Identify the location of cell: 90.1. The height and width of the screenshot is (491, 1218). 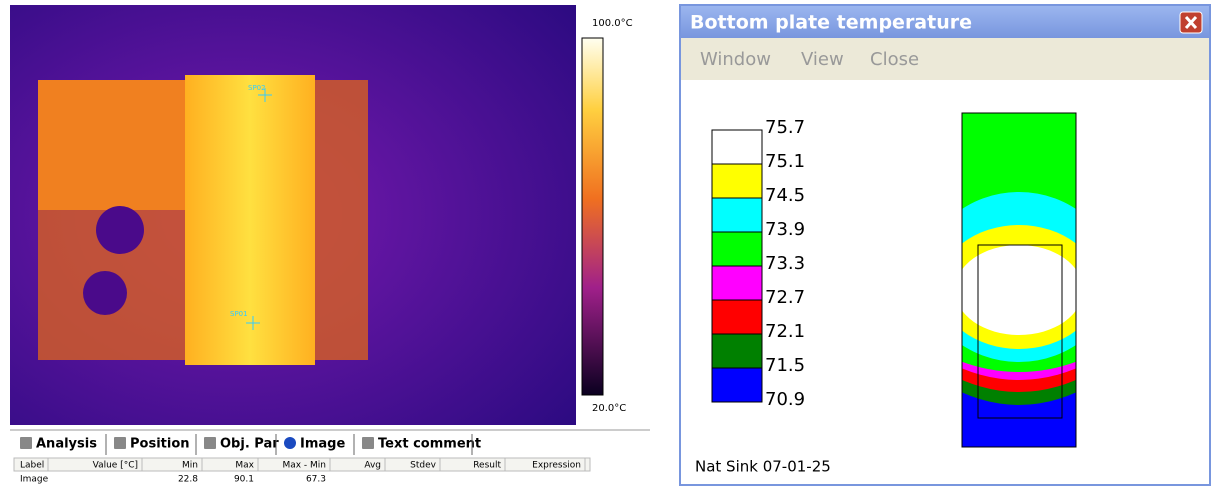
(244, 480).